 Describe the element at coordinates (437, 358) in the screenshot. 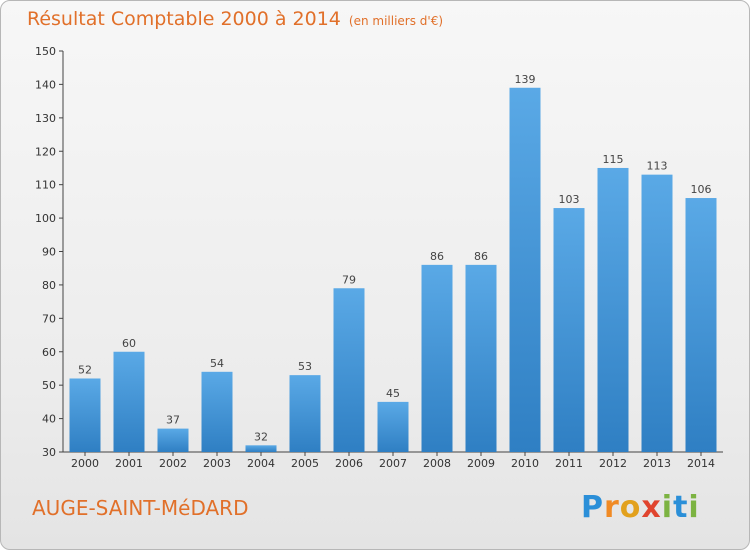

I see `bar-2008` at that location.